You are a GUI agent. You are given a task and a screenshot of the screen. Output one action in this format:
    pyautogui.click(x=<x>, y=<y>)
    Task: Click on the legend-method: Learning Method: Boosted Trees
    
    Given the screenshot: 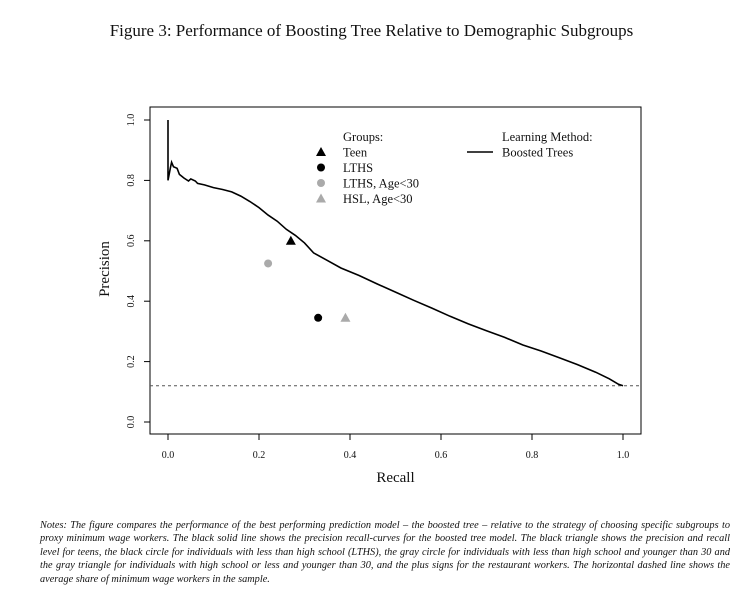 What is the action you would take?
    pyautogui.click(x=530, y=145)
    